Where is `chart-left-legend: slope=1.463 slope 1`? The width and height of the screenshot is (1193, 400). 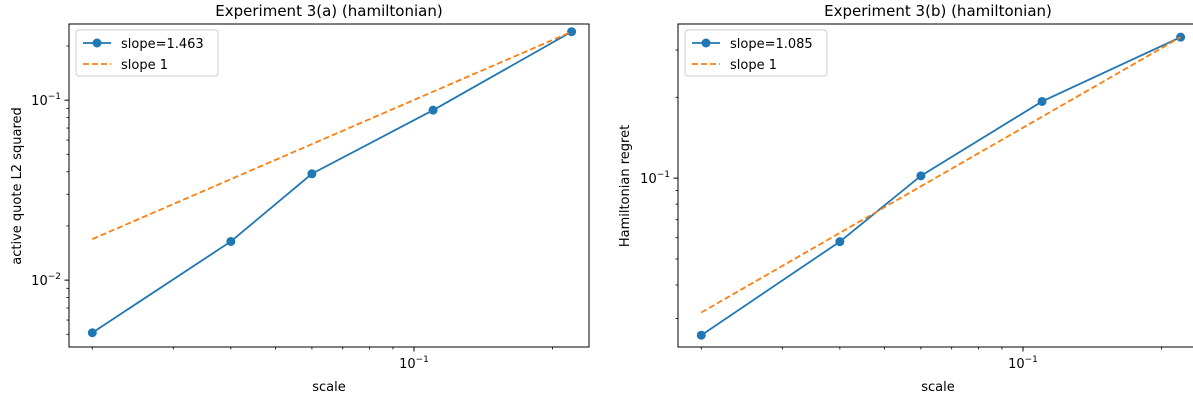 chart-left-legend: slope=1.463 slope 1 is located at coordinates (147, 53).